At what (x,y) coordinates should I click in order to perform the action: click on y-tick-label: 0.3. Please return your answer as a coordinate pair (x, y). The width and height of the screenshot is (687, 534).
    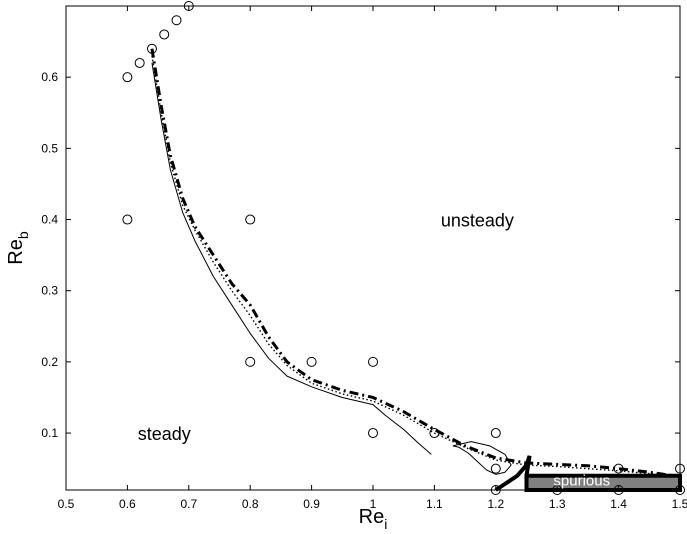
    Looking at the image, I should click on (49, 291).